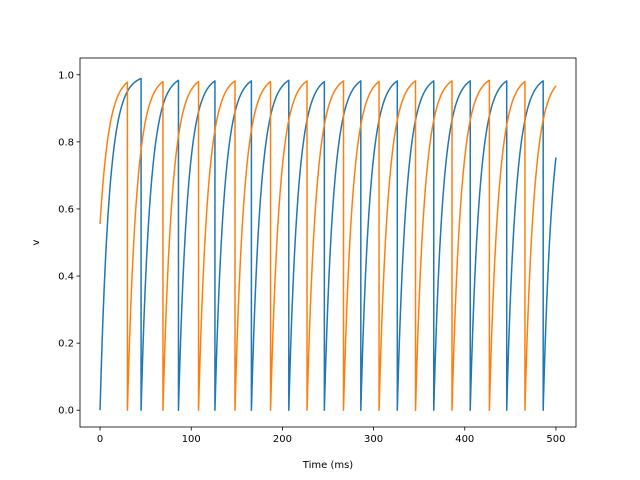 Image resolution: width=640 pixels, height=480 pixels. I want to click on x-axis: 0 100 200 300 400 500, so click(331, 436).